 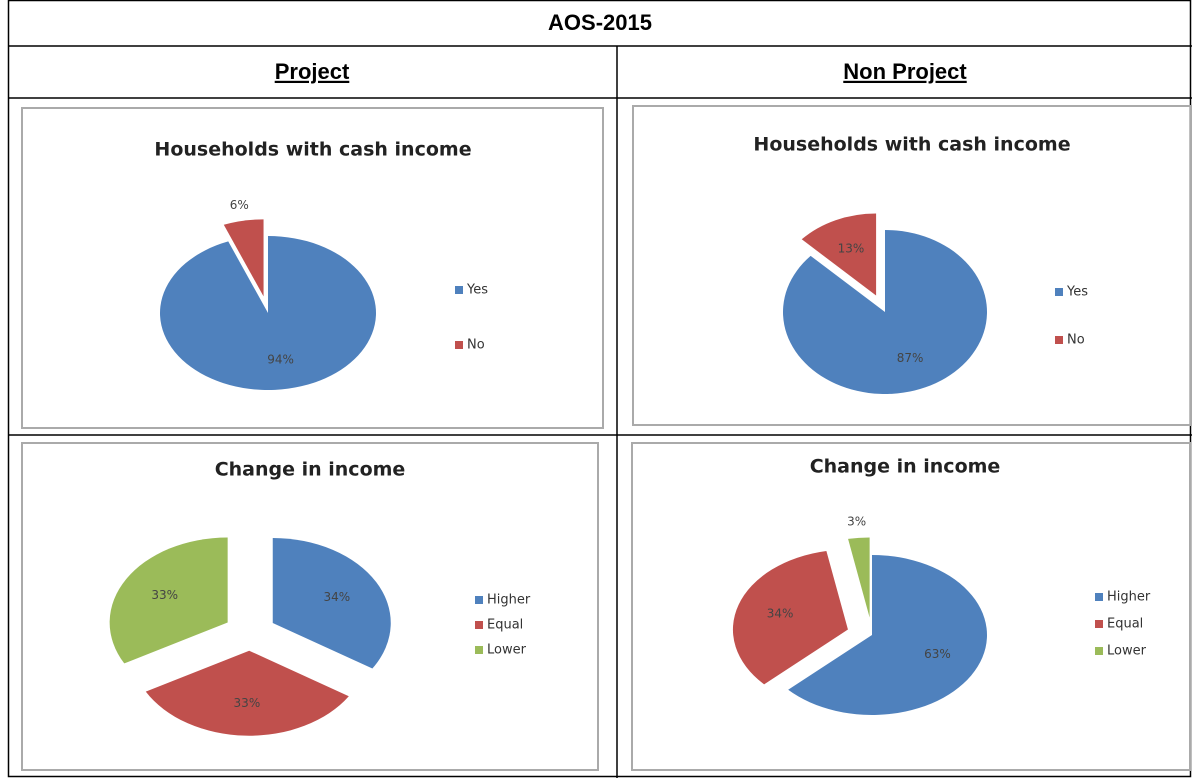 What do you see at coordinates (600, 22) in the screenshot?
I see `table-title: AOS-2015` at bounding box center [600, 22].